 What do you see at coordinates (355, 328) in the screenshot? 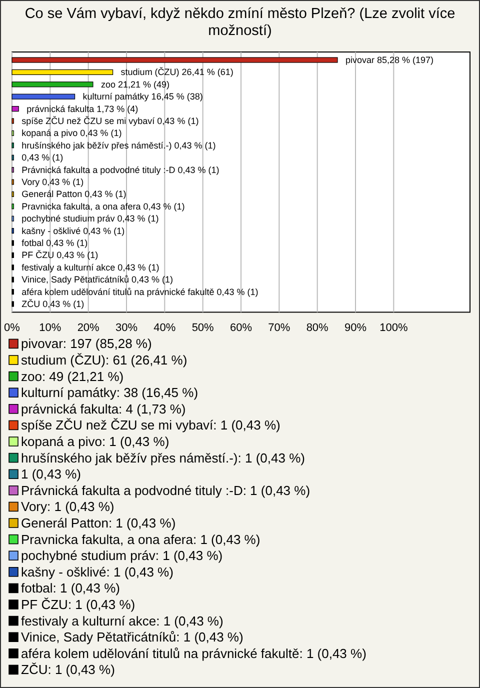
I see `x-tick-label: 90%` at bounding box center [355, 328].